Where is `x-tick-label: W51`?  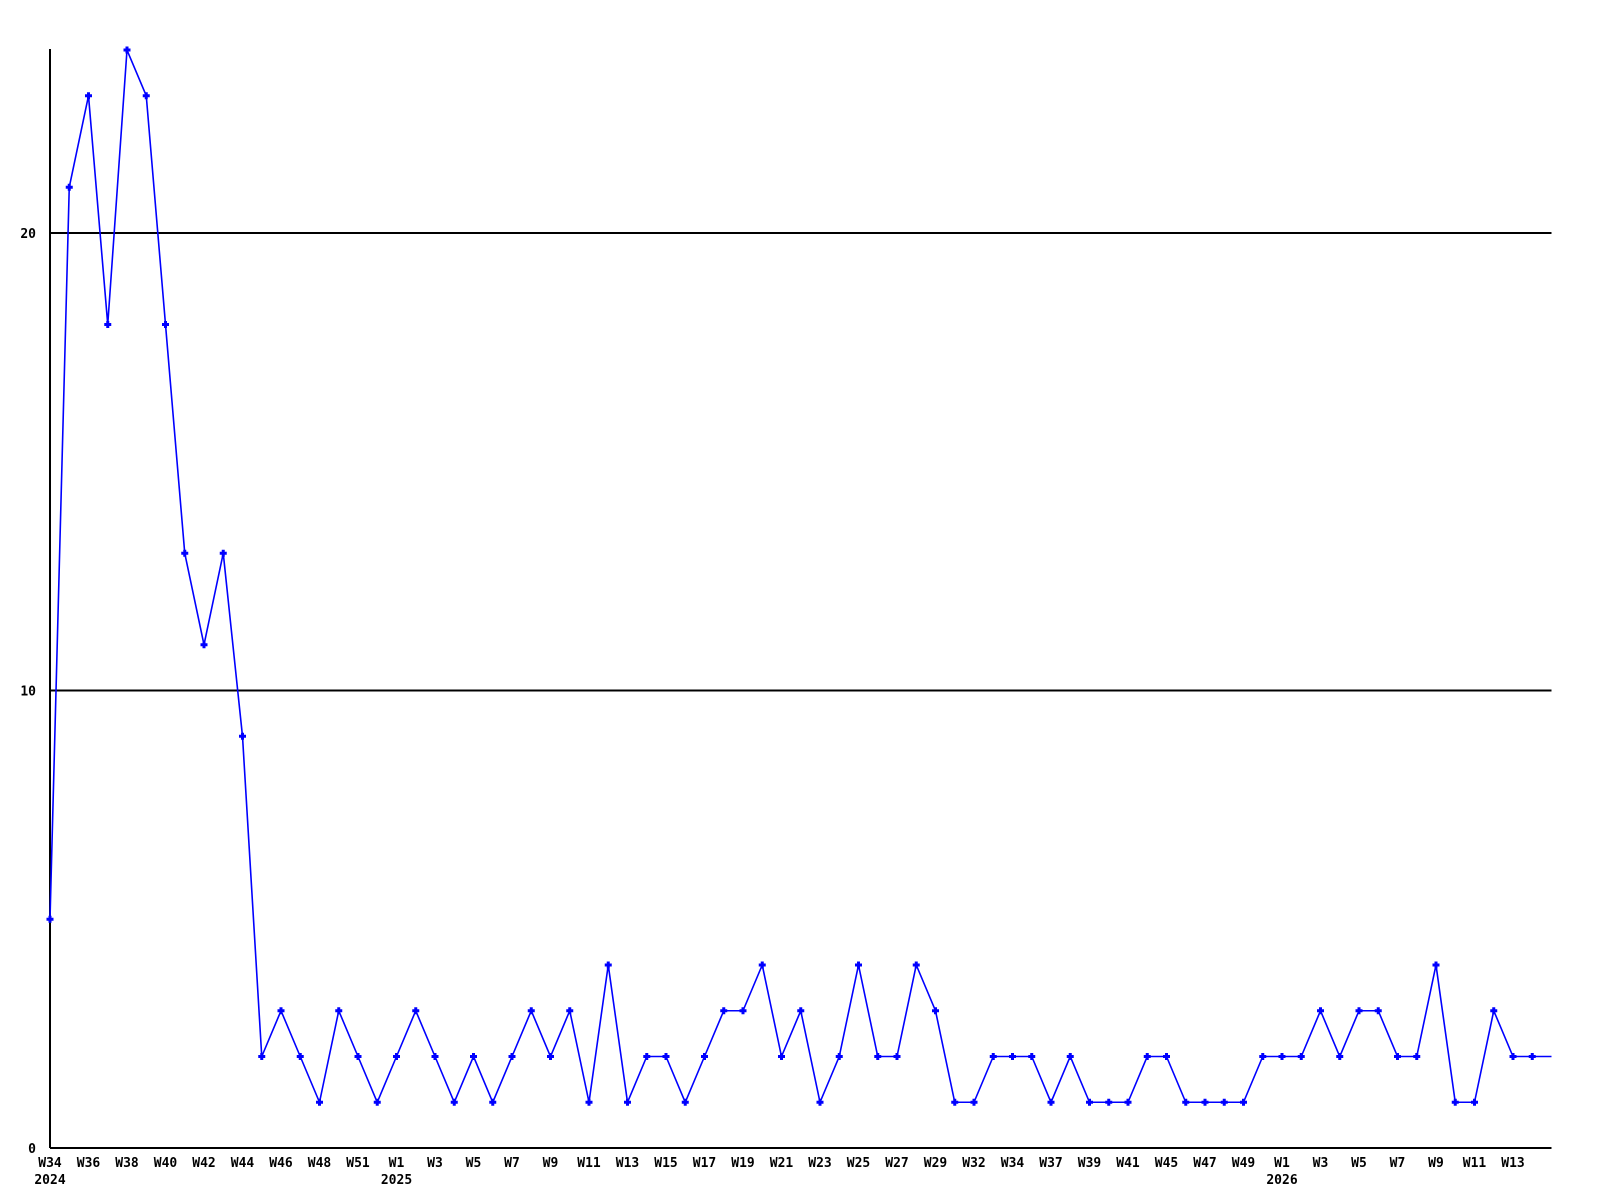
x-tick-label: W51 is located at coordinates (358, 1163).